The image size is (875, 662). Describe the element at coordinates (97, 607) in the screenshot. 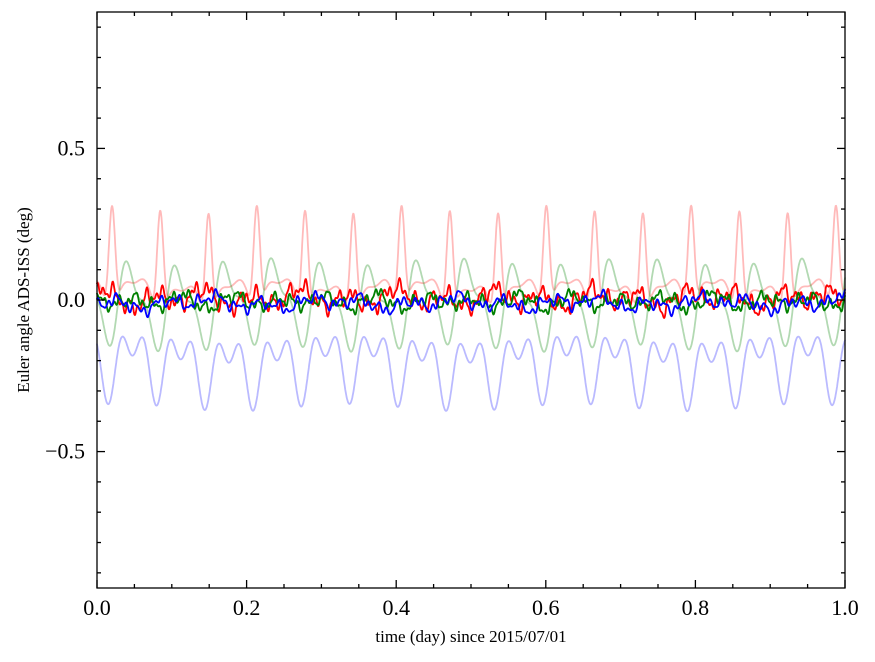

I see `x-tick-label: 0.0` at that location.